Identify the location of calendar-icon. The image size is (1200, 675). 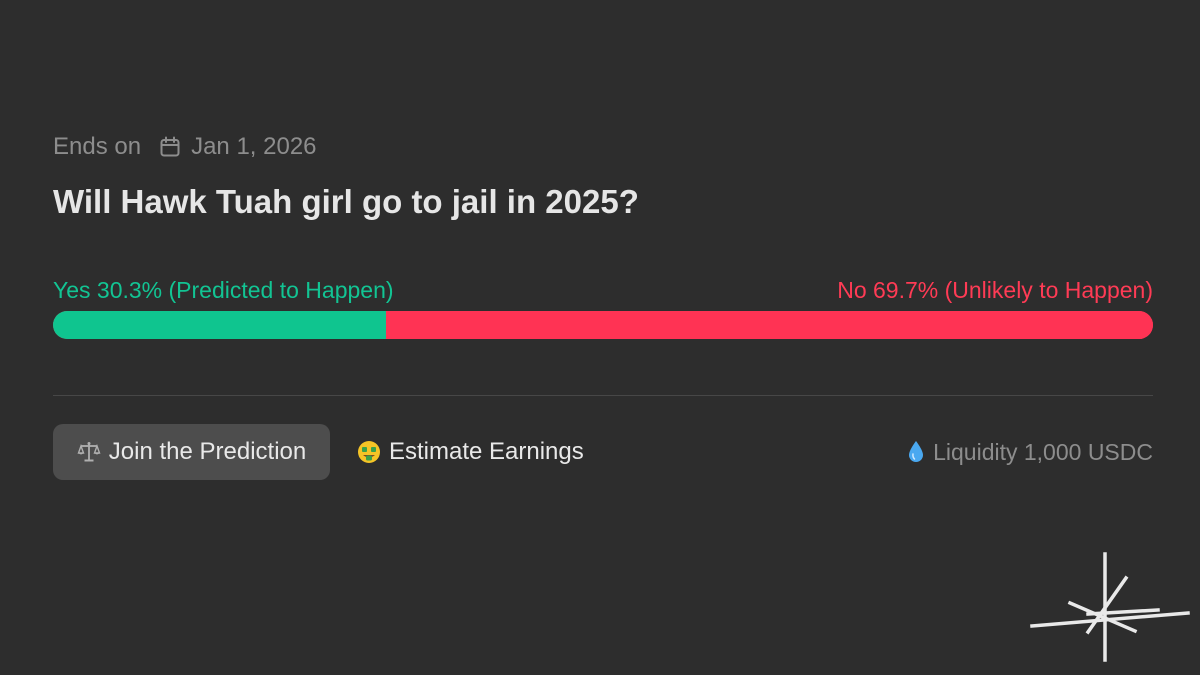
(170, 147).